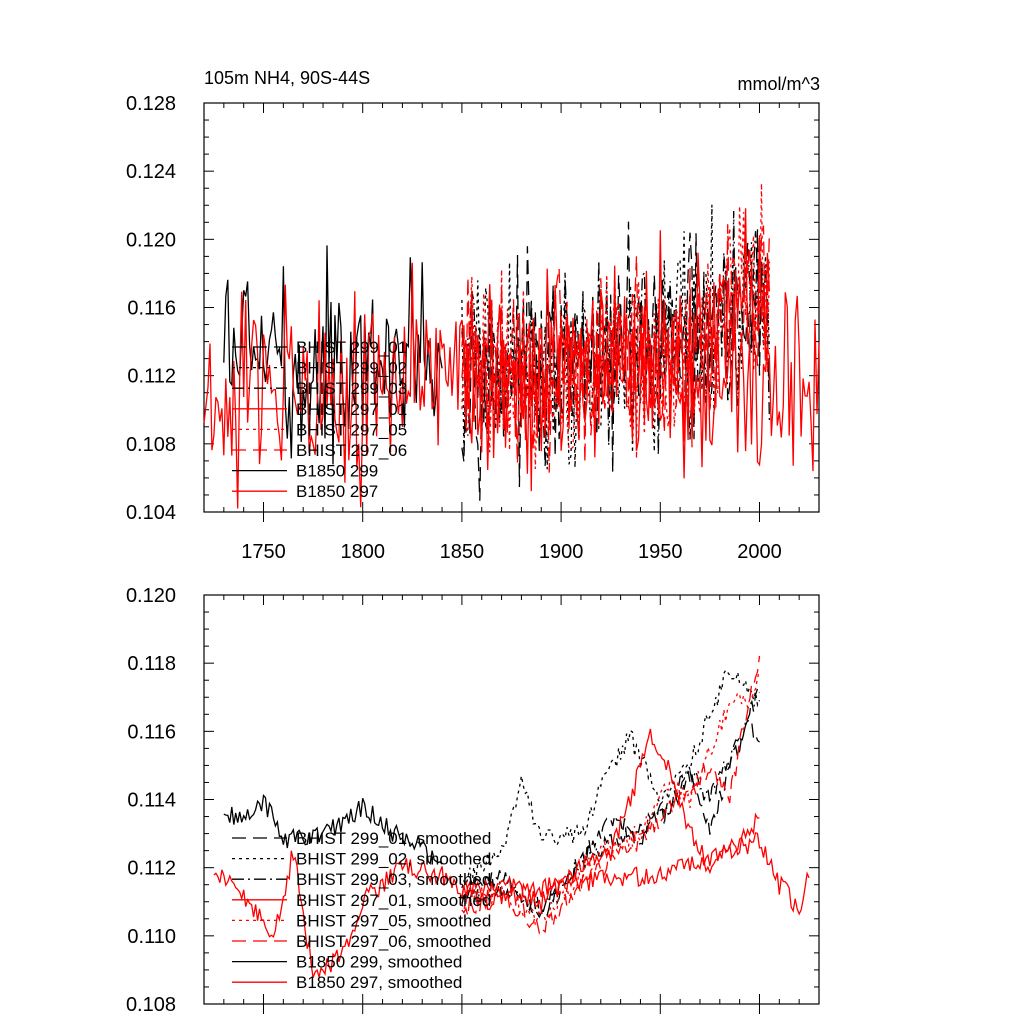 The width and height of the screenshot is (1024, 1024). Describe the element at coordinates (337, 491) in the screenshot. I see `legend-label: B1850 297` at that location.